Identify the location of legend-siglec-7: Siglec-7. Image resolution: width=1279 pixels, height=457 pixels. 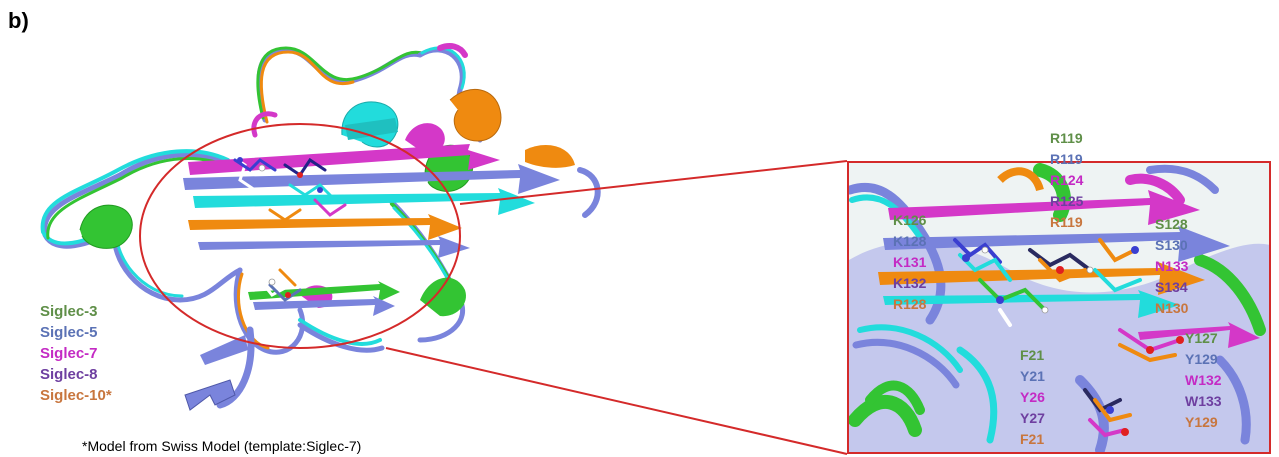
(69, 353).